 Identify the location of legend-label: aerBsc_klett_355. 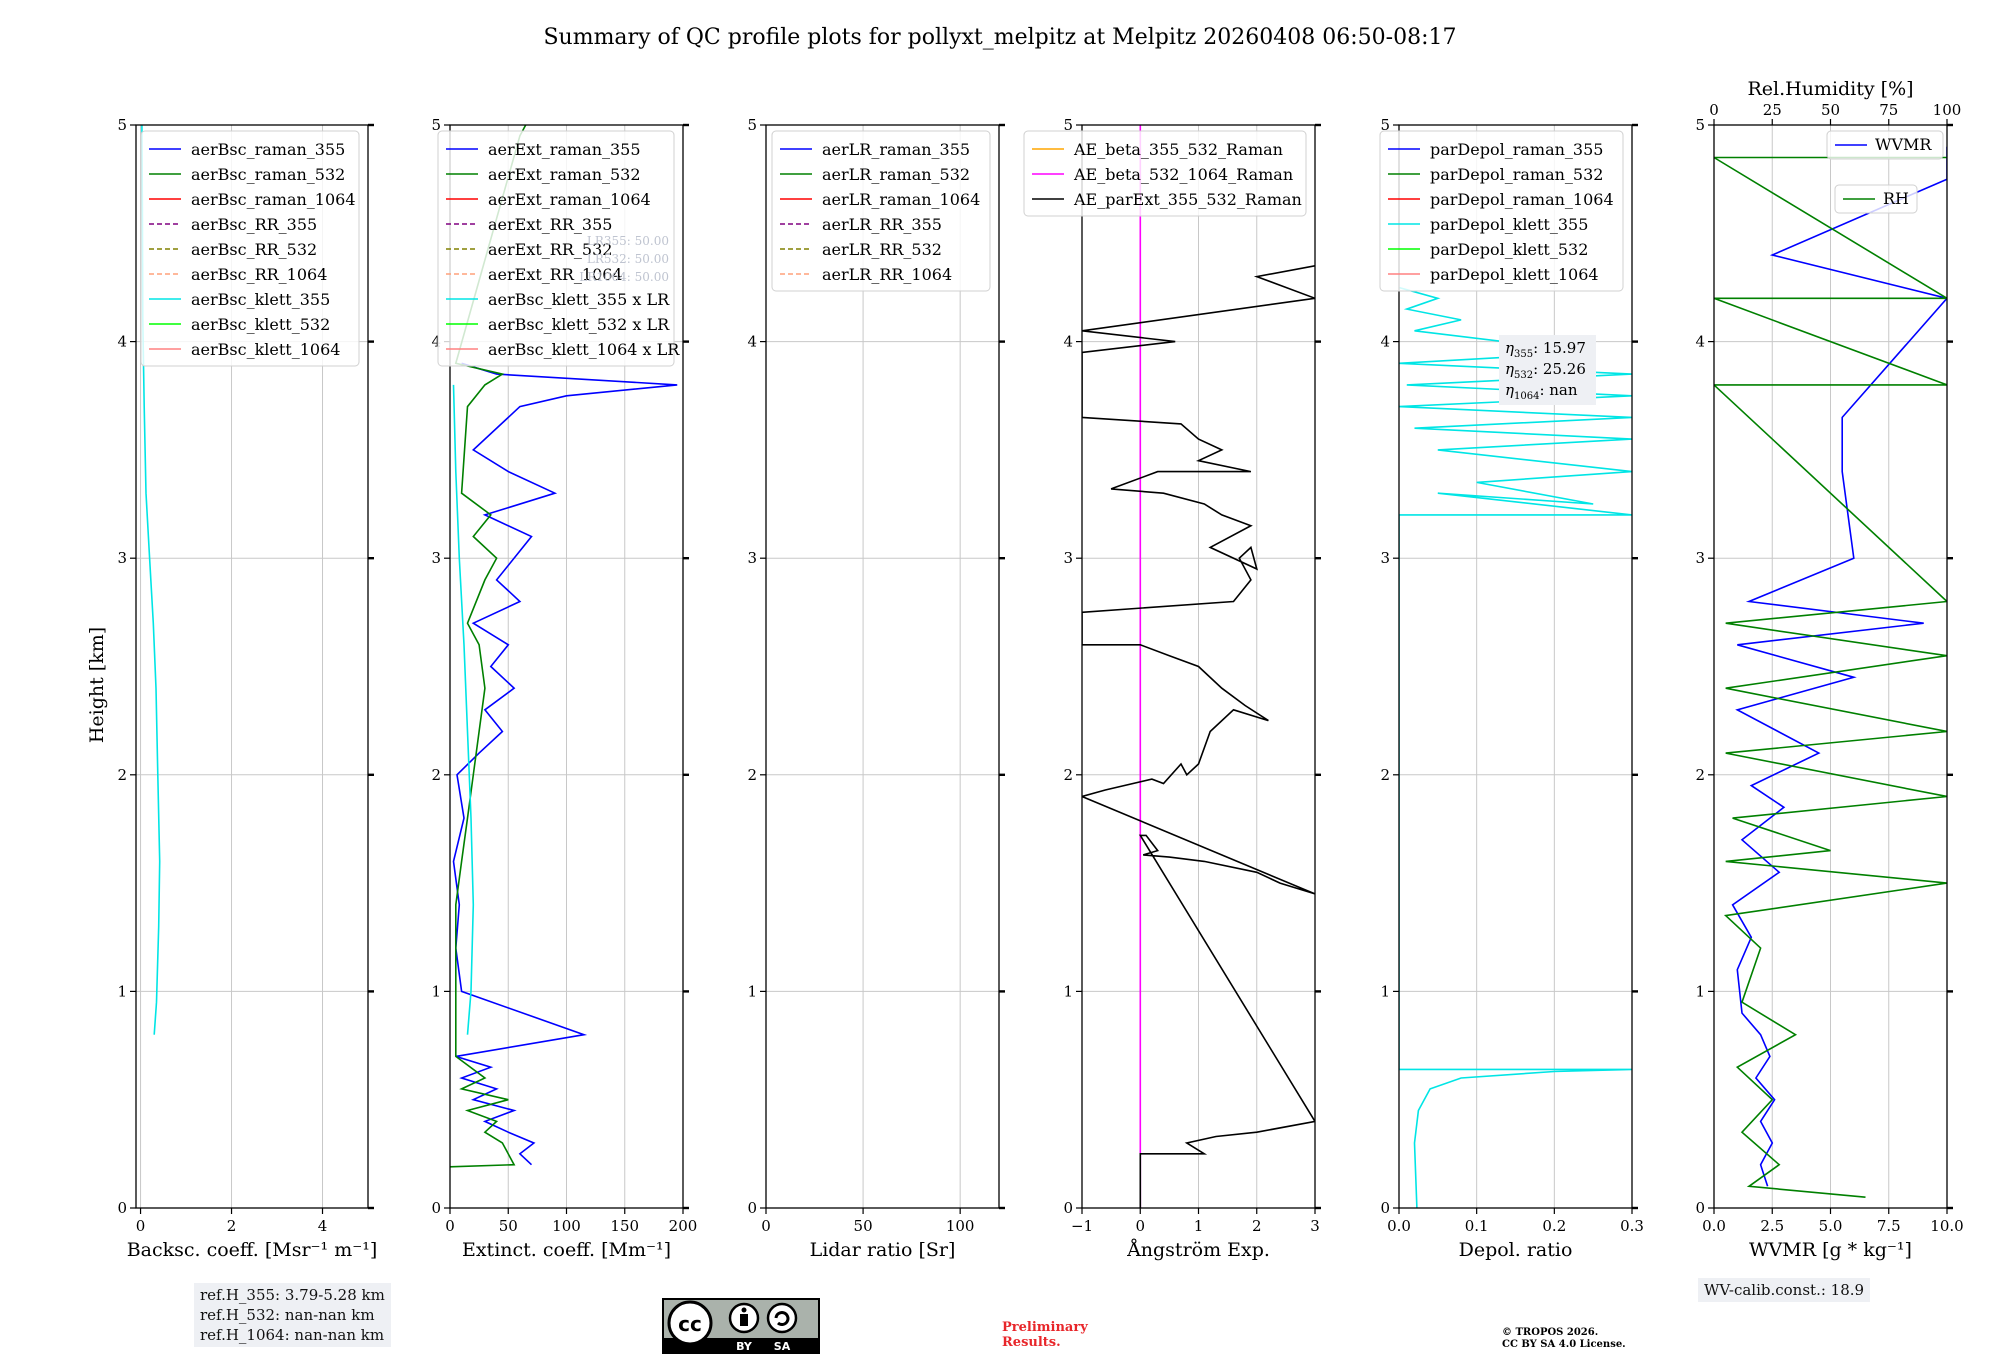
(260, 299).